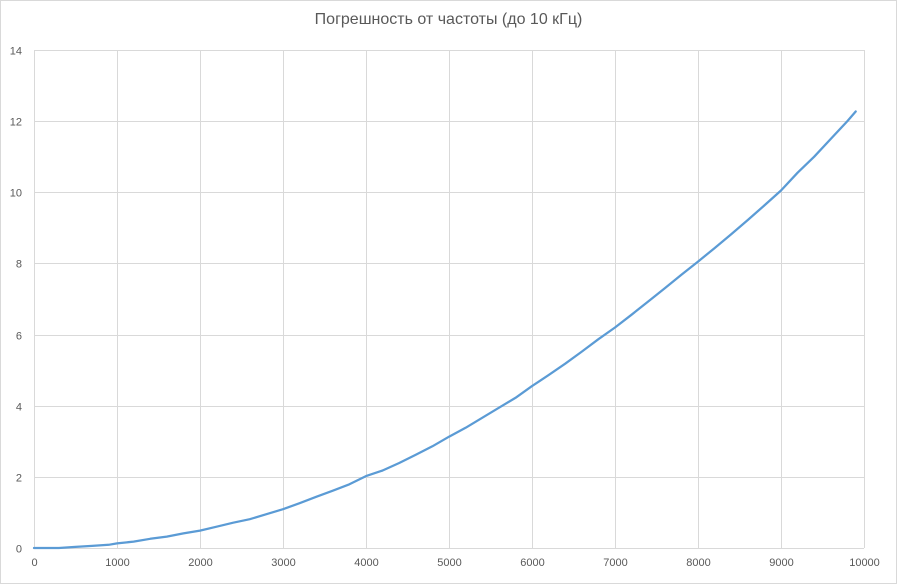 The image size is (897, 584). I want to click on x-tick-label: 7000, so click(615, 563).